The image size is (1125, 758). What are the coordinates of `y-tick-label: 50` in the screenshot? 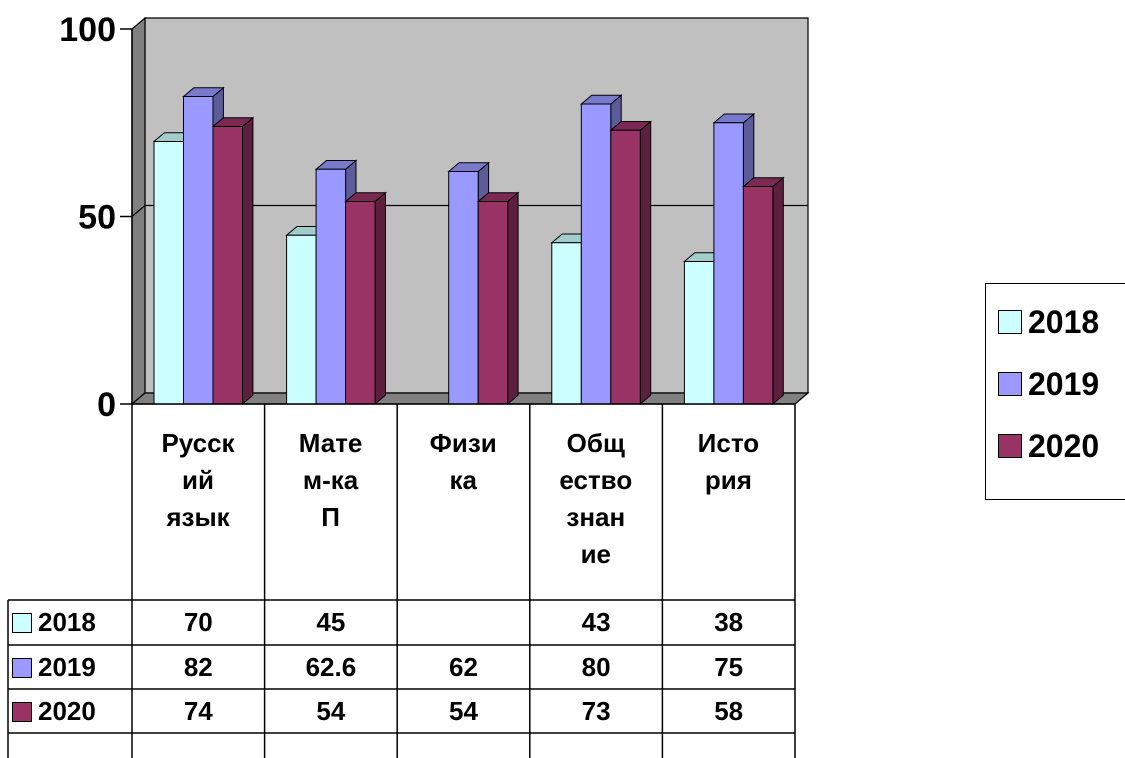 It's located at (97, 218).